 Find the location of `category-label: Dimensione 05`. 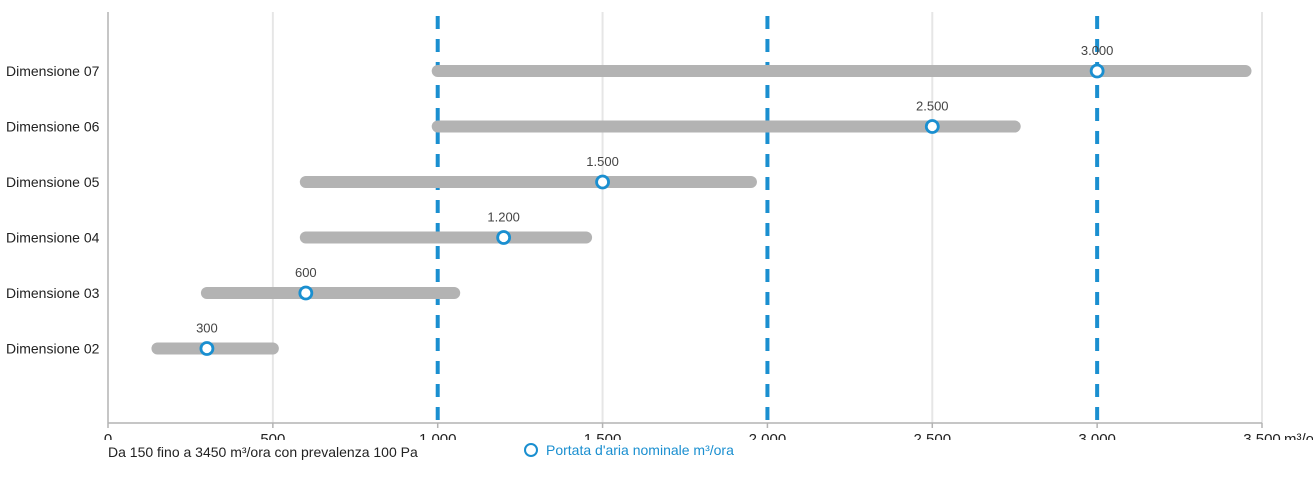

category-label: Dimensione 05 is located at coordinates (53, 182).